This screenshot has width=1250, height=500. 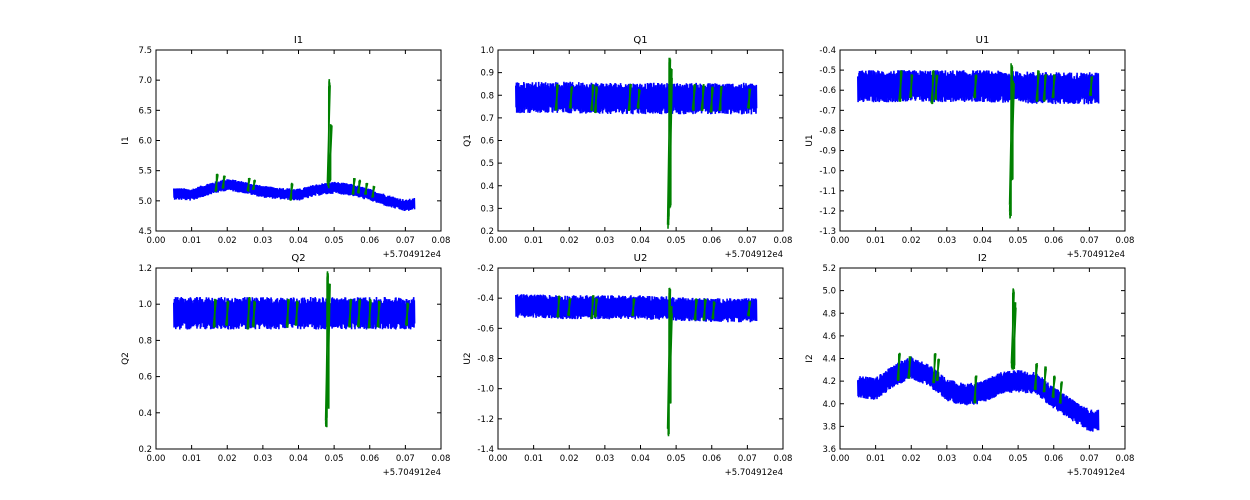 I want to click on y-tick-label: -0.9, so click(x=827, y=152).